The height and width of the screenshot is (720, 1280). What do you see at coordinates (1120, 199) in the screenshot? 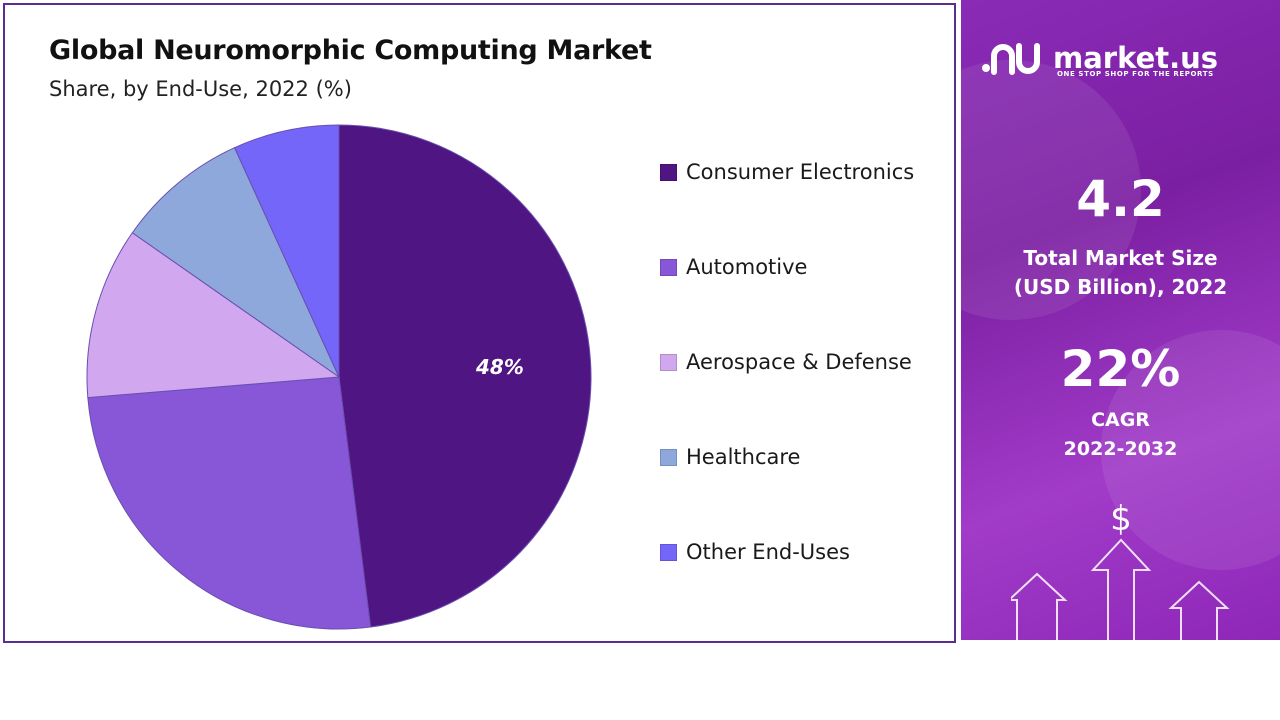
I see `market-size-value: 4.2` at bounding box center [1120, 199].